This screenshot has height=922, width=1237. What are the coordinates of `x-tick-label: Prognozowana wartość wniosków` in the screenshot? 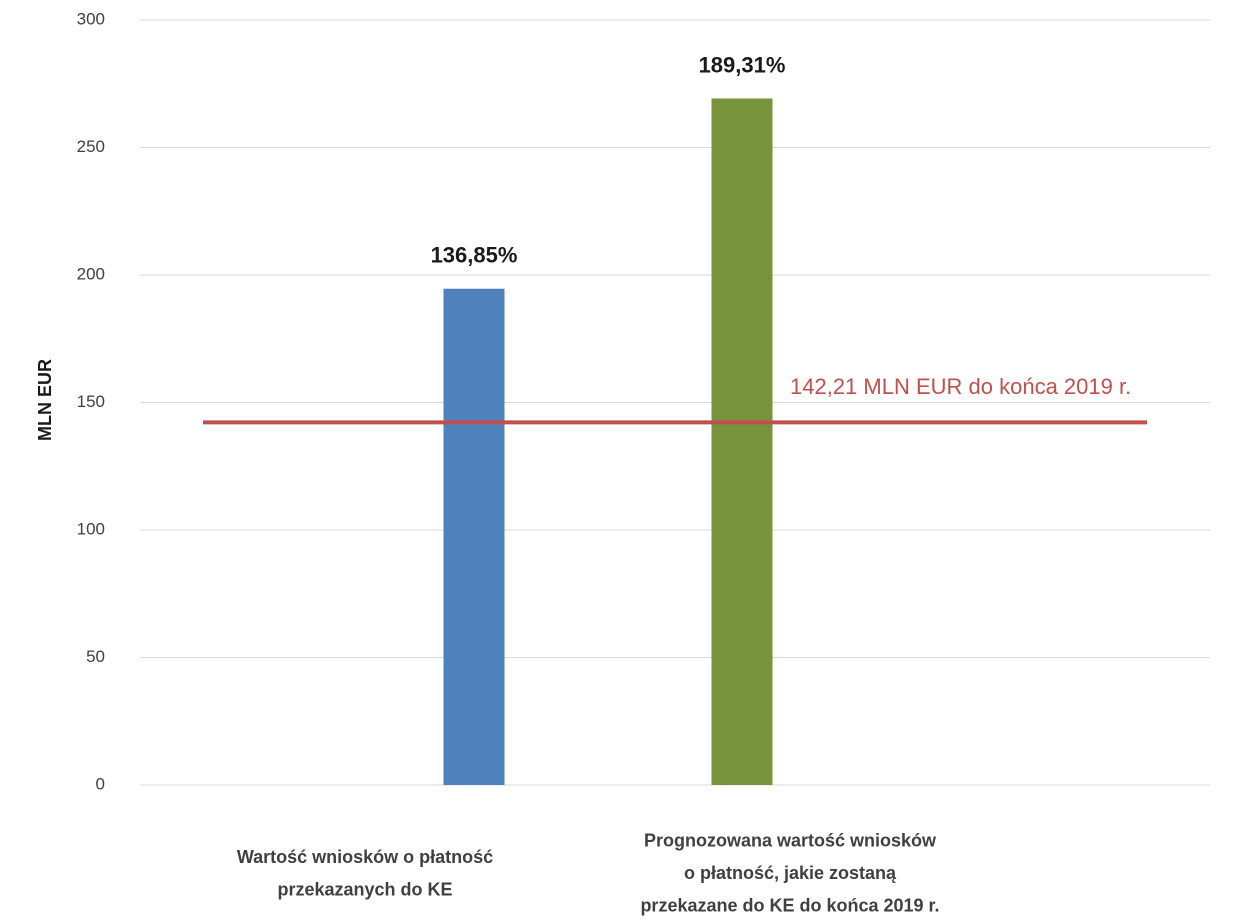 It's located at (790, 841).